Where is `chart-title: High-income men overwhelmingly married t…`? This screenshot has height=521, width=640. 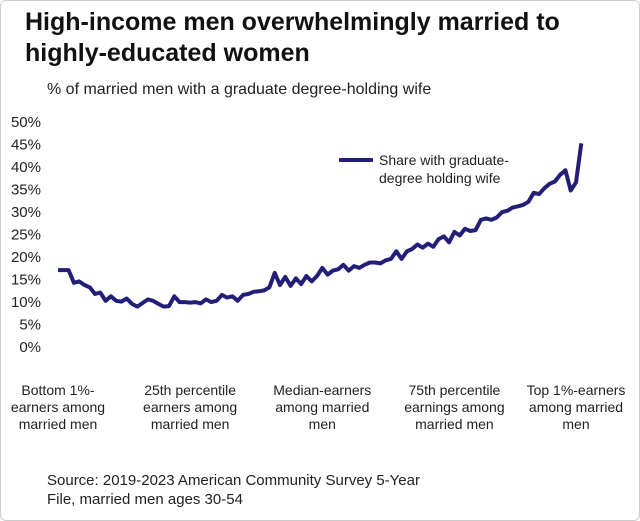
chart-title: High-income men overwhelmingly married t… is located at coordinates (292, 37).